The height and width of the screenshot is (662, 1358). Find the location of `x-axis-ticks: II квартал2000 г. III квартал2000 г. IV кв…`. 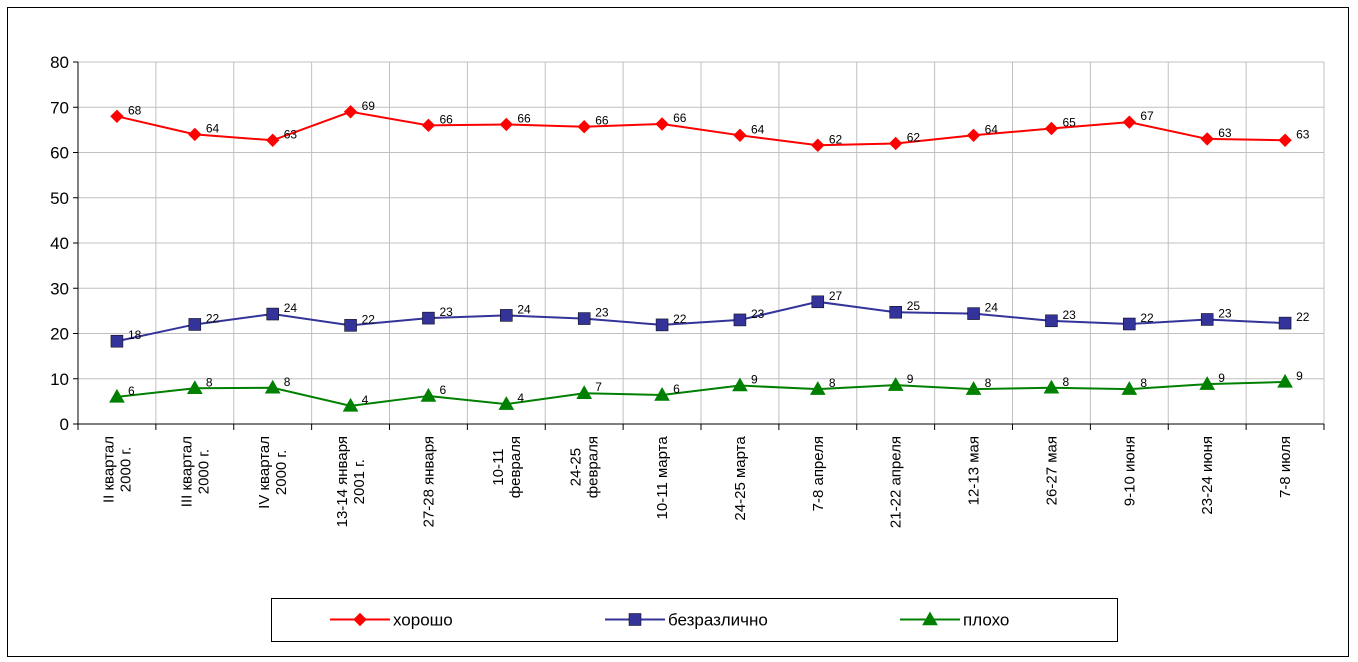

x-axis-ticks: II квартал2000 г. III квартал2000 г. IV кв… is located at coordinates (697, 482).